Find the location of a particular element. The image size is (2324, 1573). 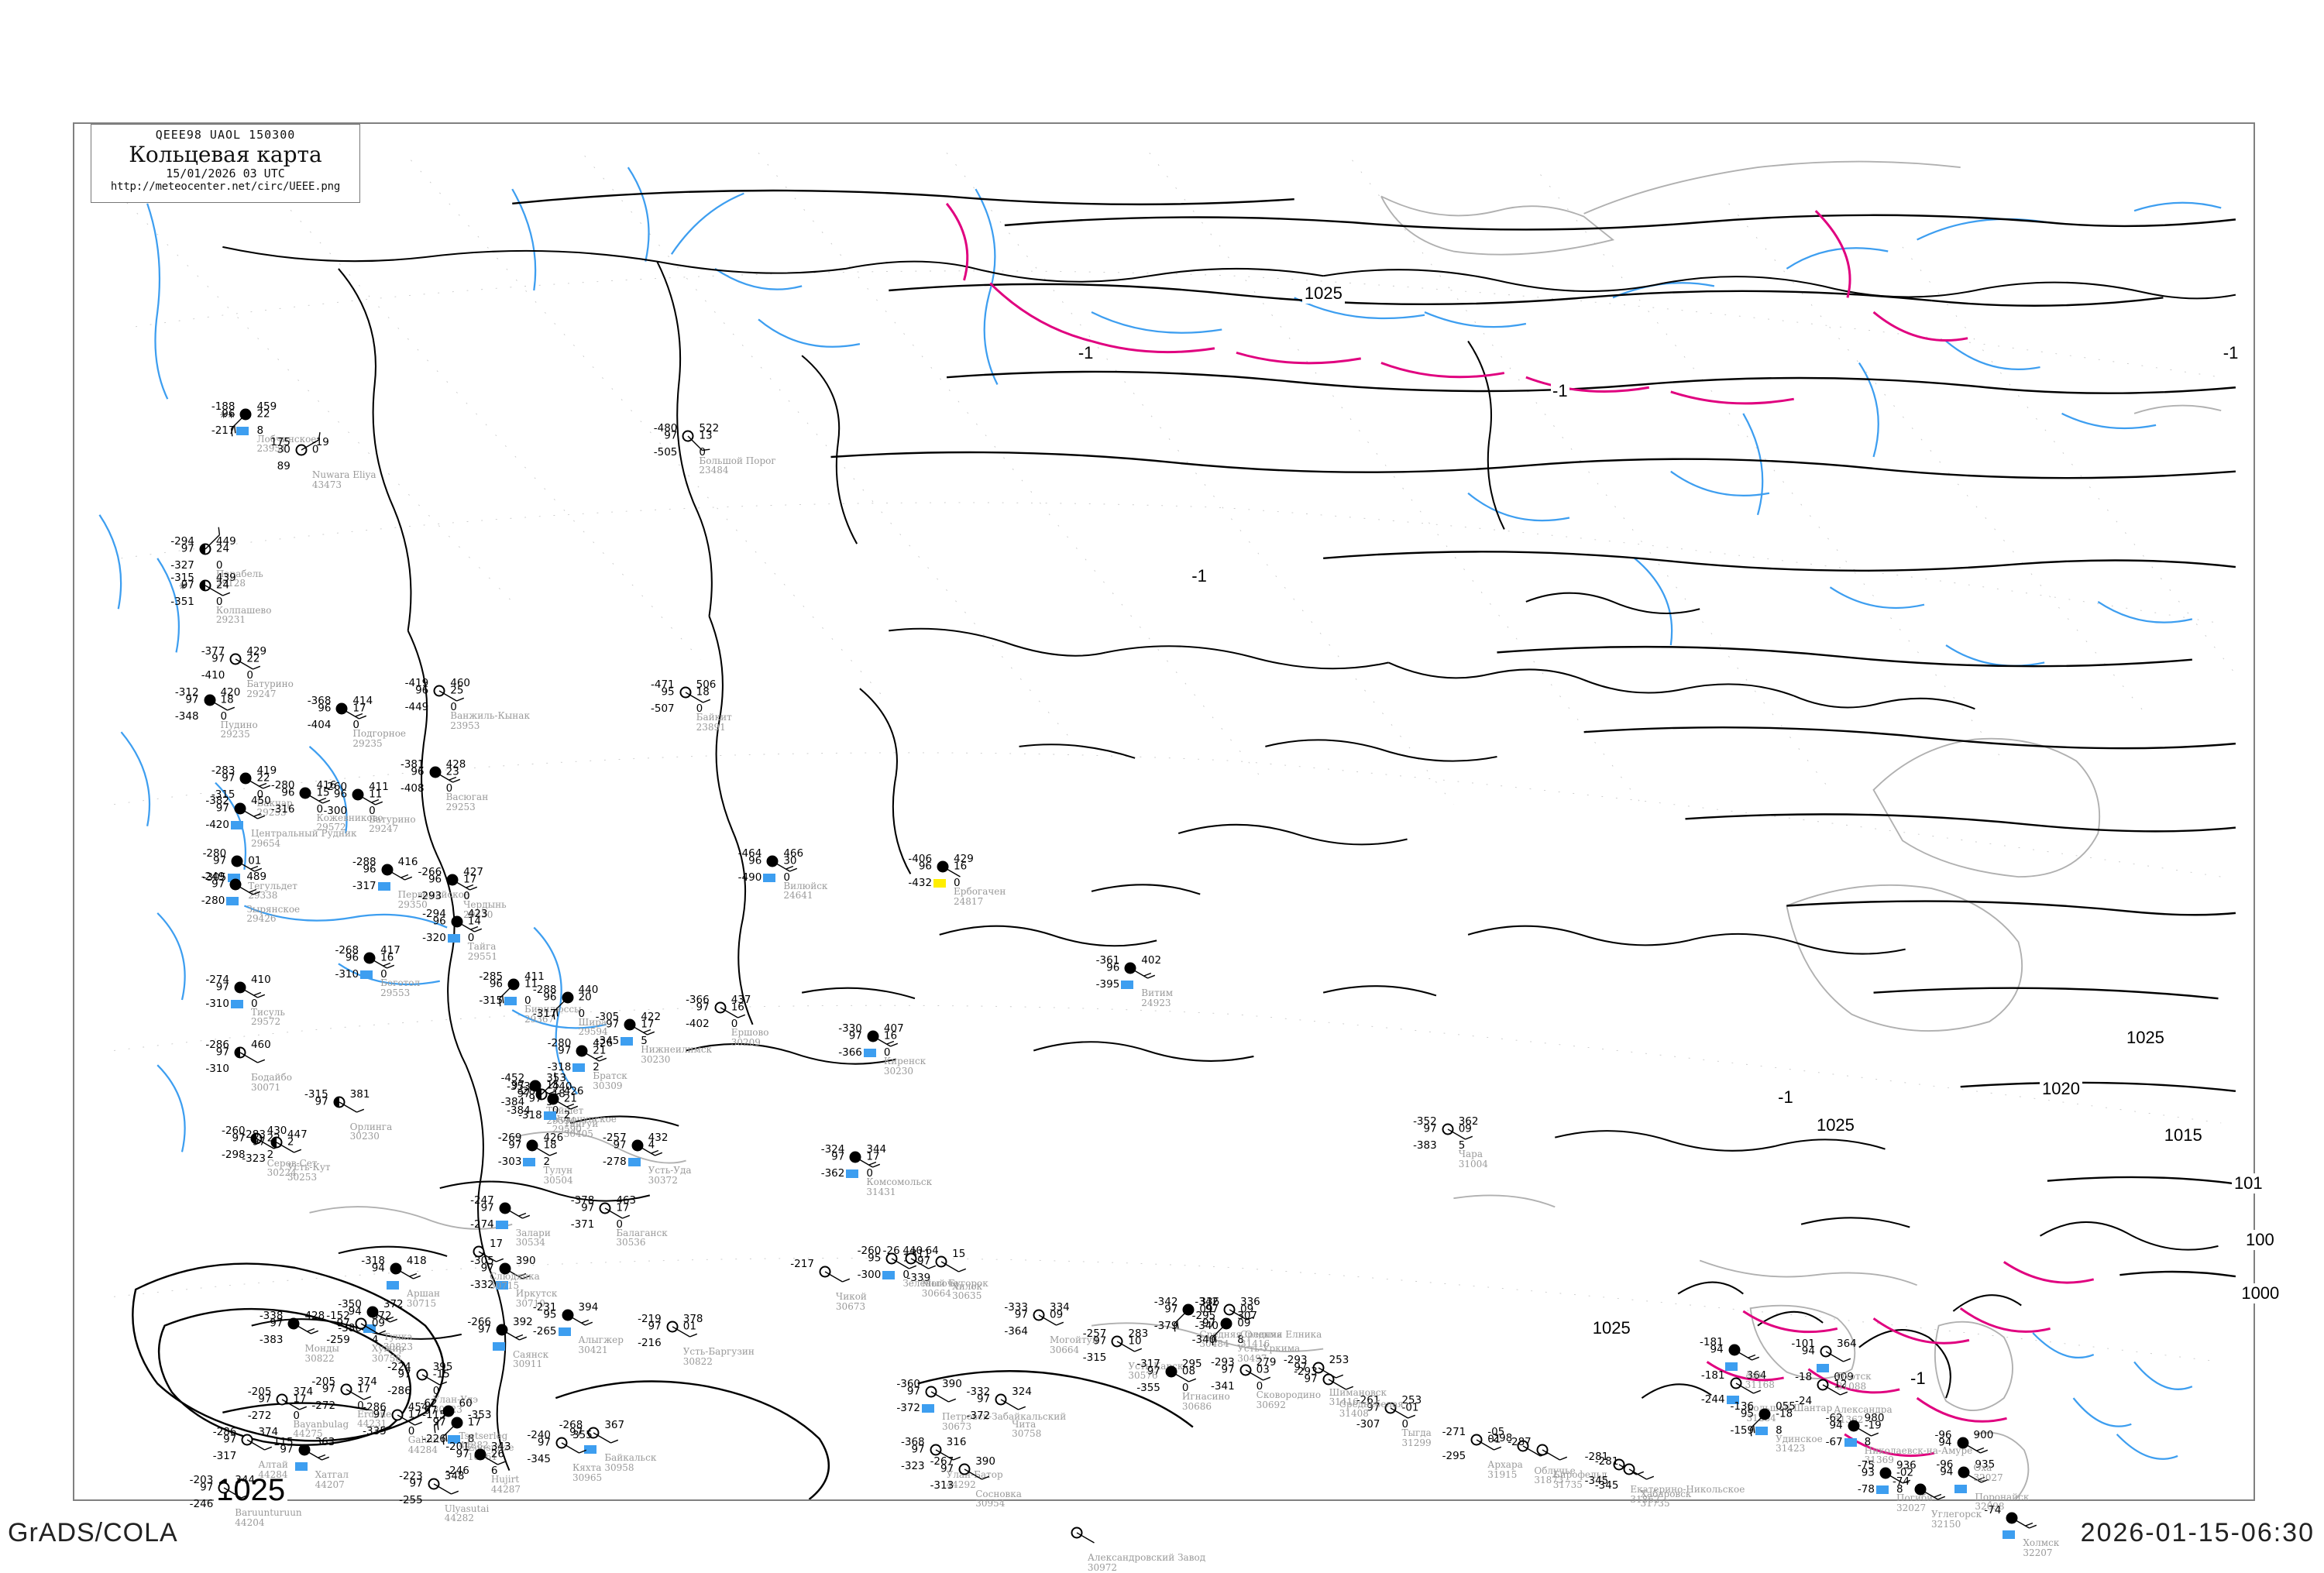

station-temperature: -294 is located at coordinates (182, 541).